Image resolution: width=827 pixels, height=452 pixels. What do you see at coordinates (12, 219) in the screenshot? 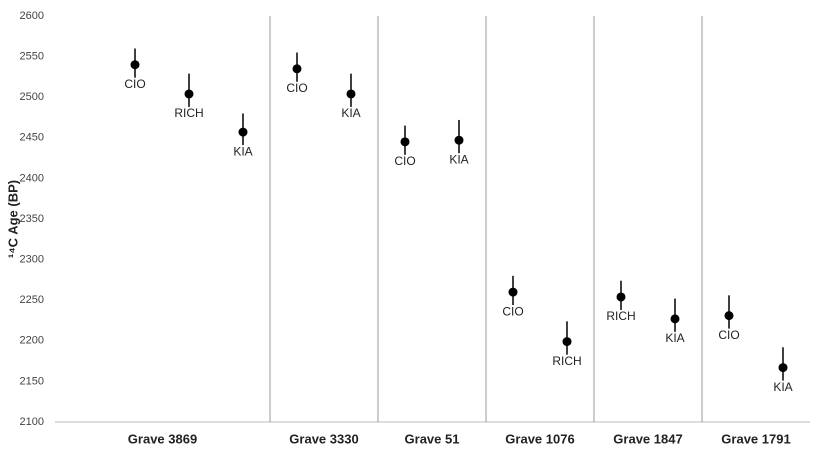
I see `y-axis-label: ¹⁴C Age (BP)` at bounding box center [12, 219].